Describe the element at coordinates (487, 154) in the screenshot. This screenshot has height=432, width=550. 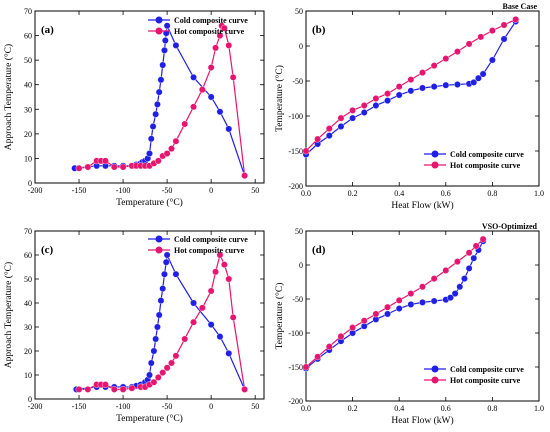
I see `legend-entry: Cold composite curve` at that location.